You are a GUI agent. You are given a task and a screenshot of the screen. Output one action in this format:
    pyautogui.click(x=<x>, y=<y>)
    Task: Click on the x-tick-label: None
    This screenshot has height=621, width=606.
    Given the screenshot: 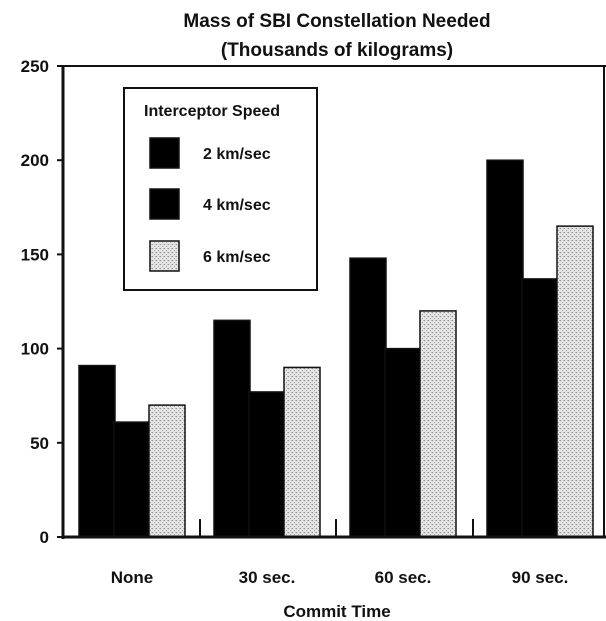 What is the action you would take?
    pyautogui.click(x=132, y=577)
    